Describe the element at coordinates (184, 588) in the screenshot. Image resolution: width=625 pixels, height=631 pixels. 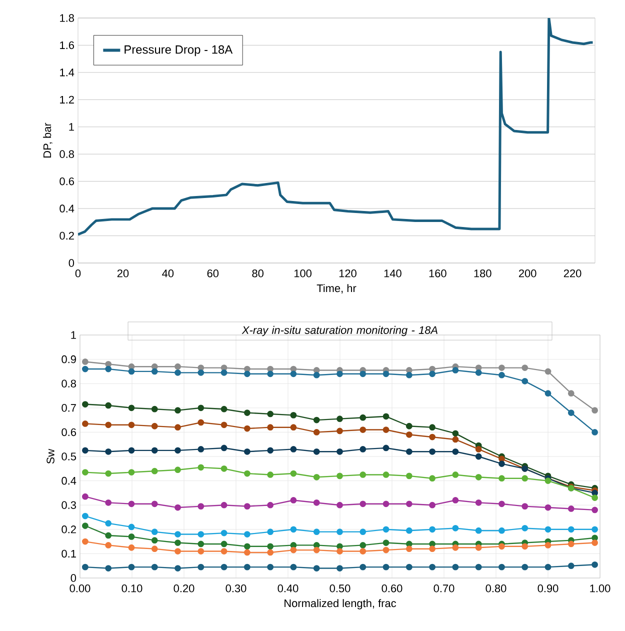
I see `x-tick-label: 0.20` at that location.